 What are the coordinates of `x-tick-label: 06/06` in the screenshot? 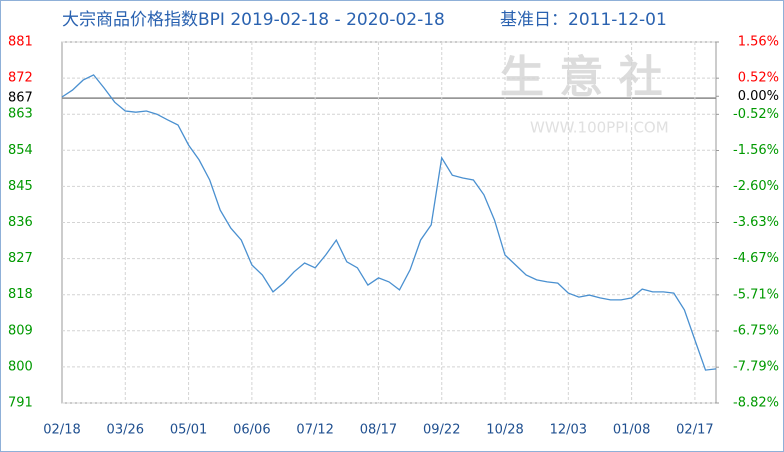 It's located at (251, 430).